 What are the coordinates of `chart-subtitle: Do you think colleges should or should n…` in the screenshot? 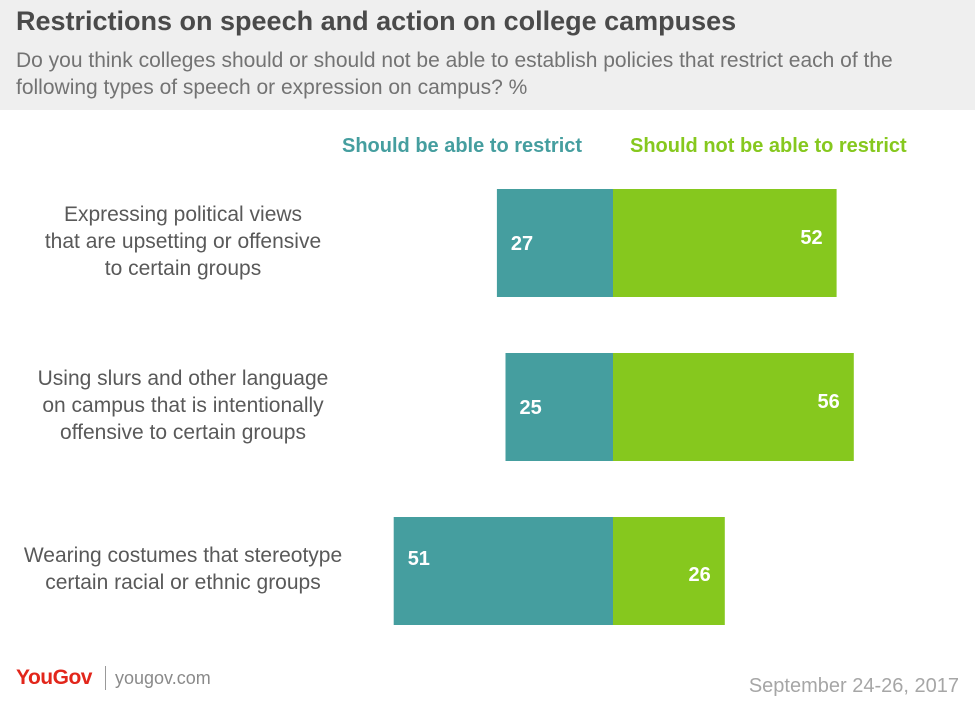 It's located at (454, 74).